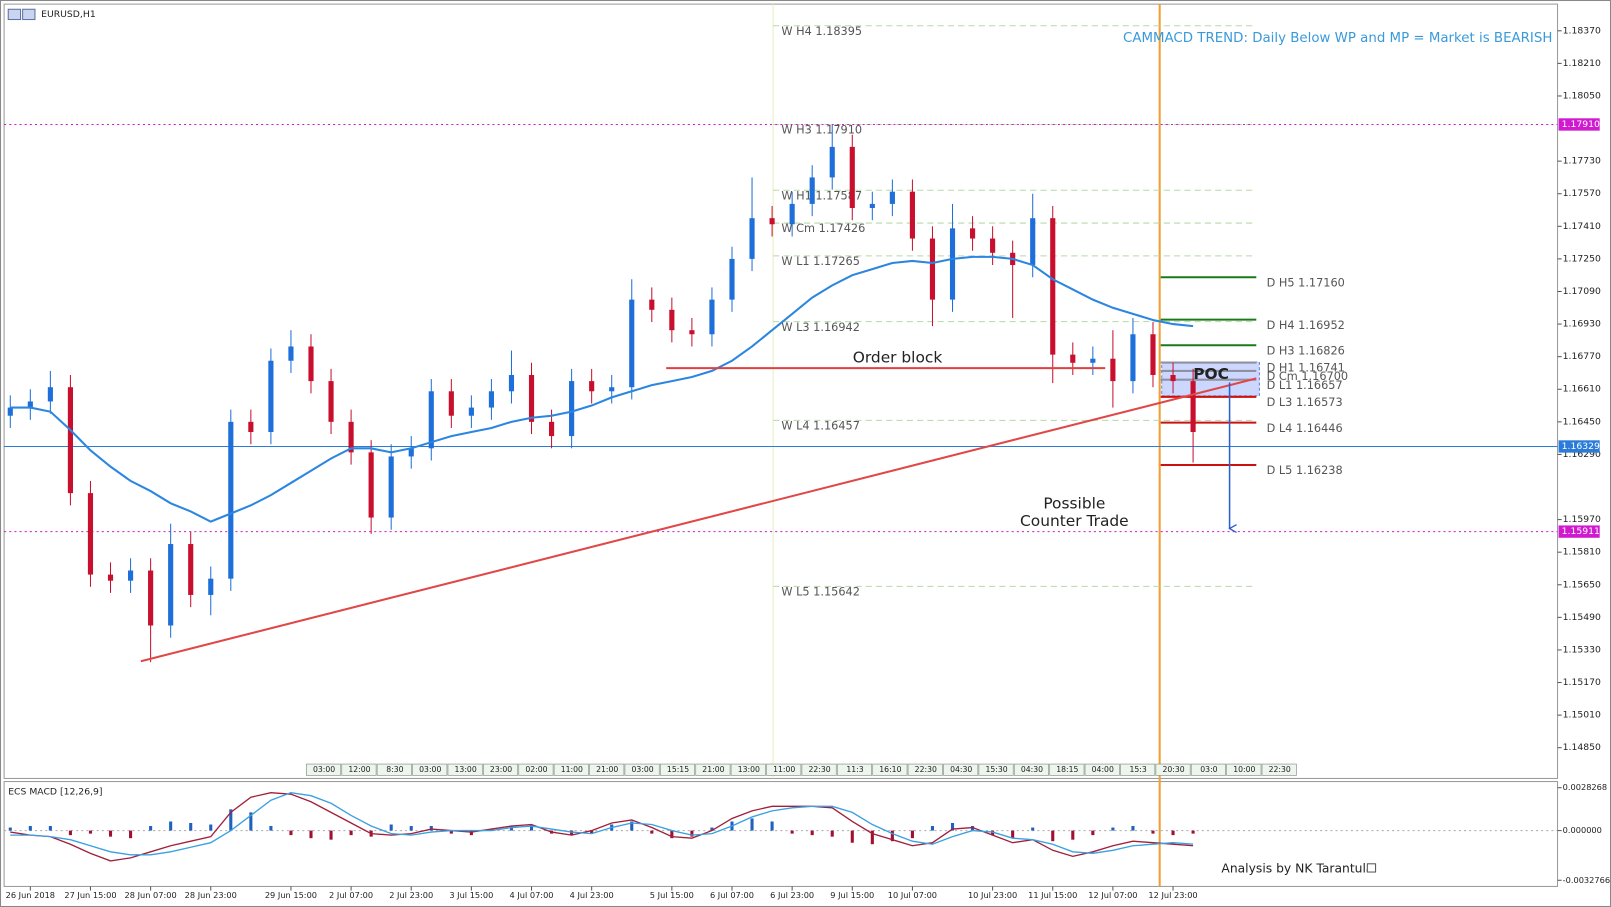  I want to click on y-tick-label: 1.18210, so click(1582, 63).